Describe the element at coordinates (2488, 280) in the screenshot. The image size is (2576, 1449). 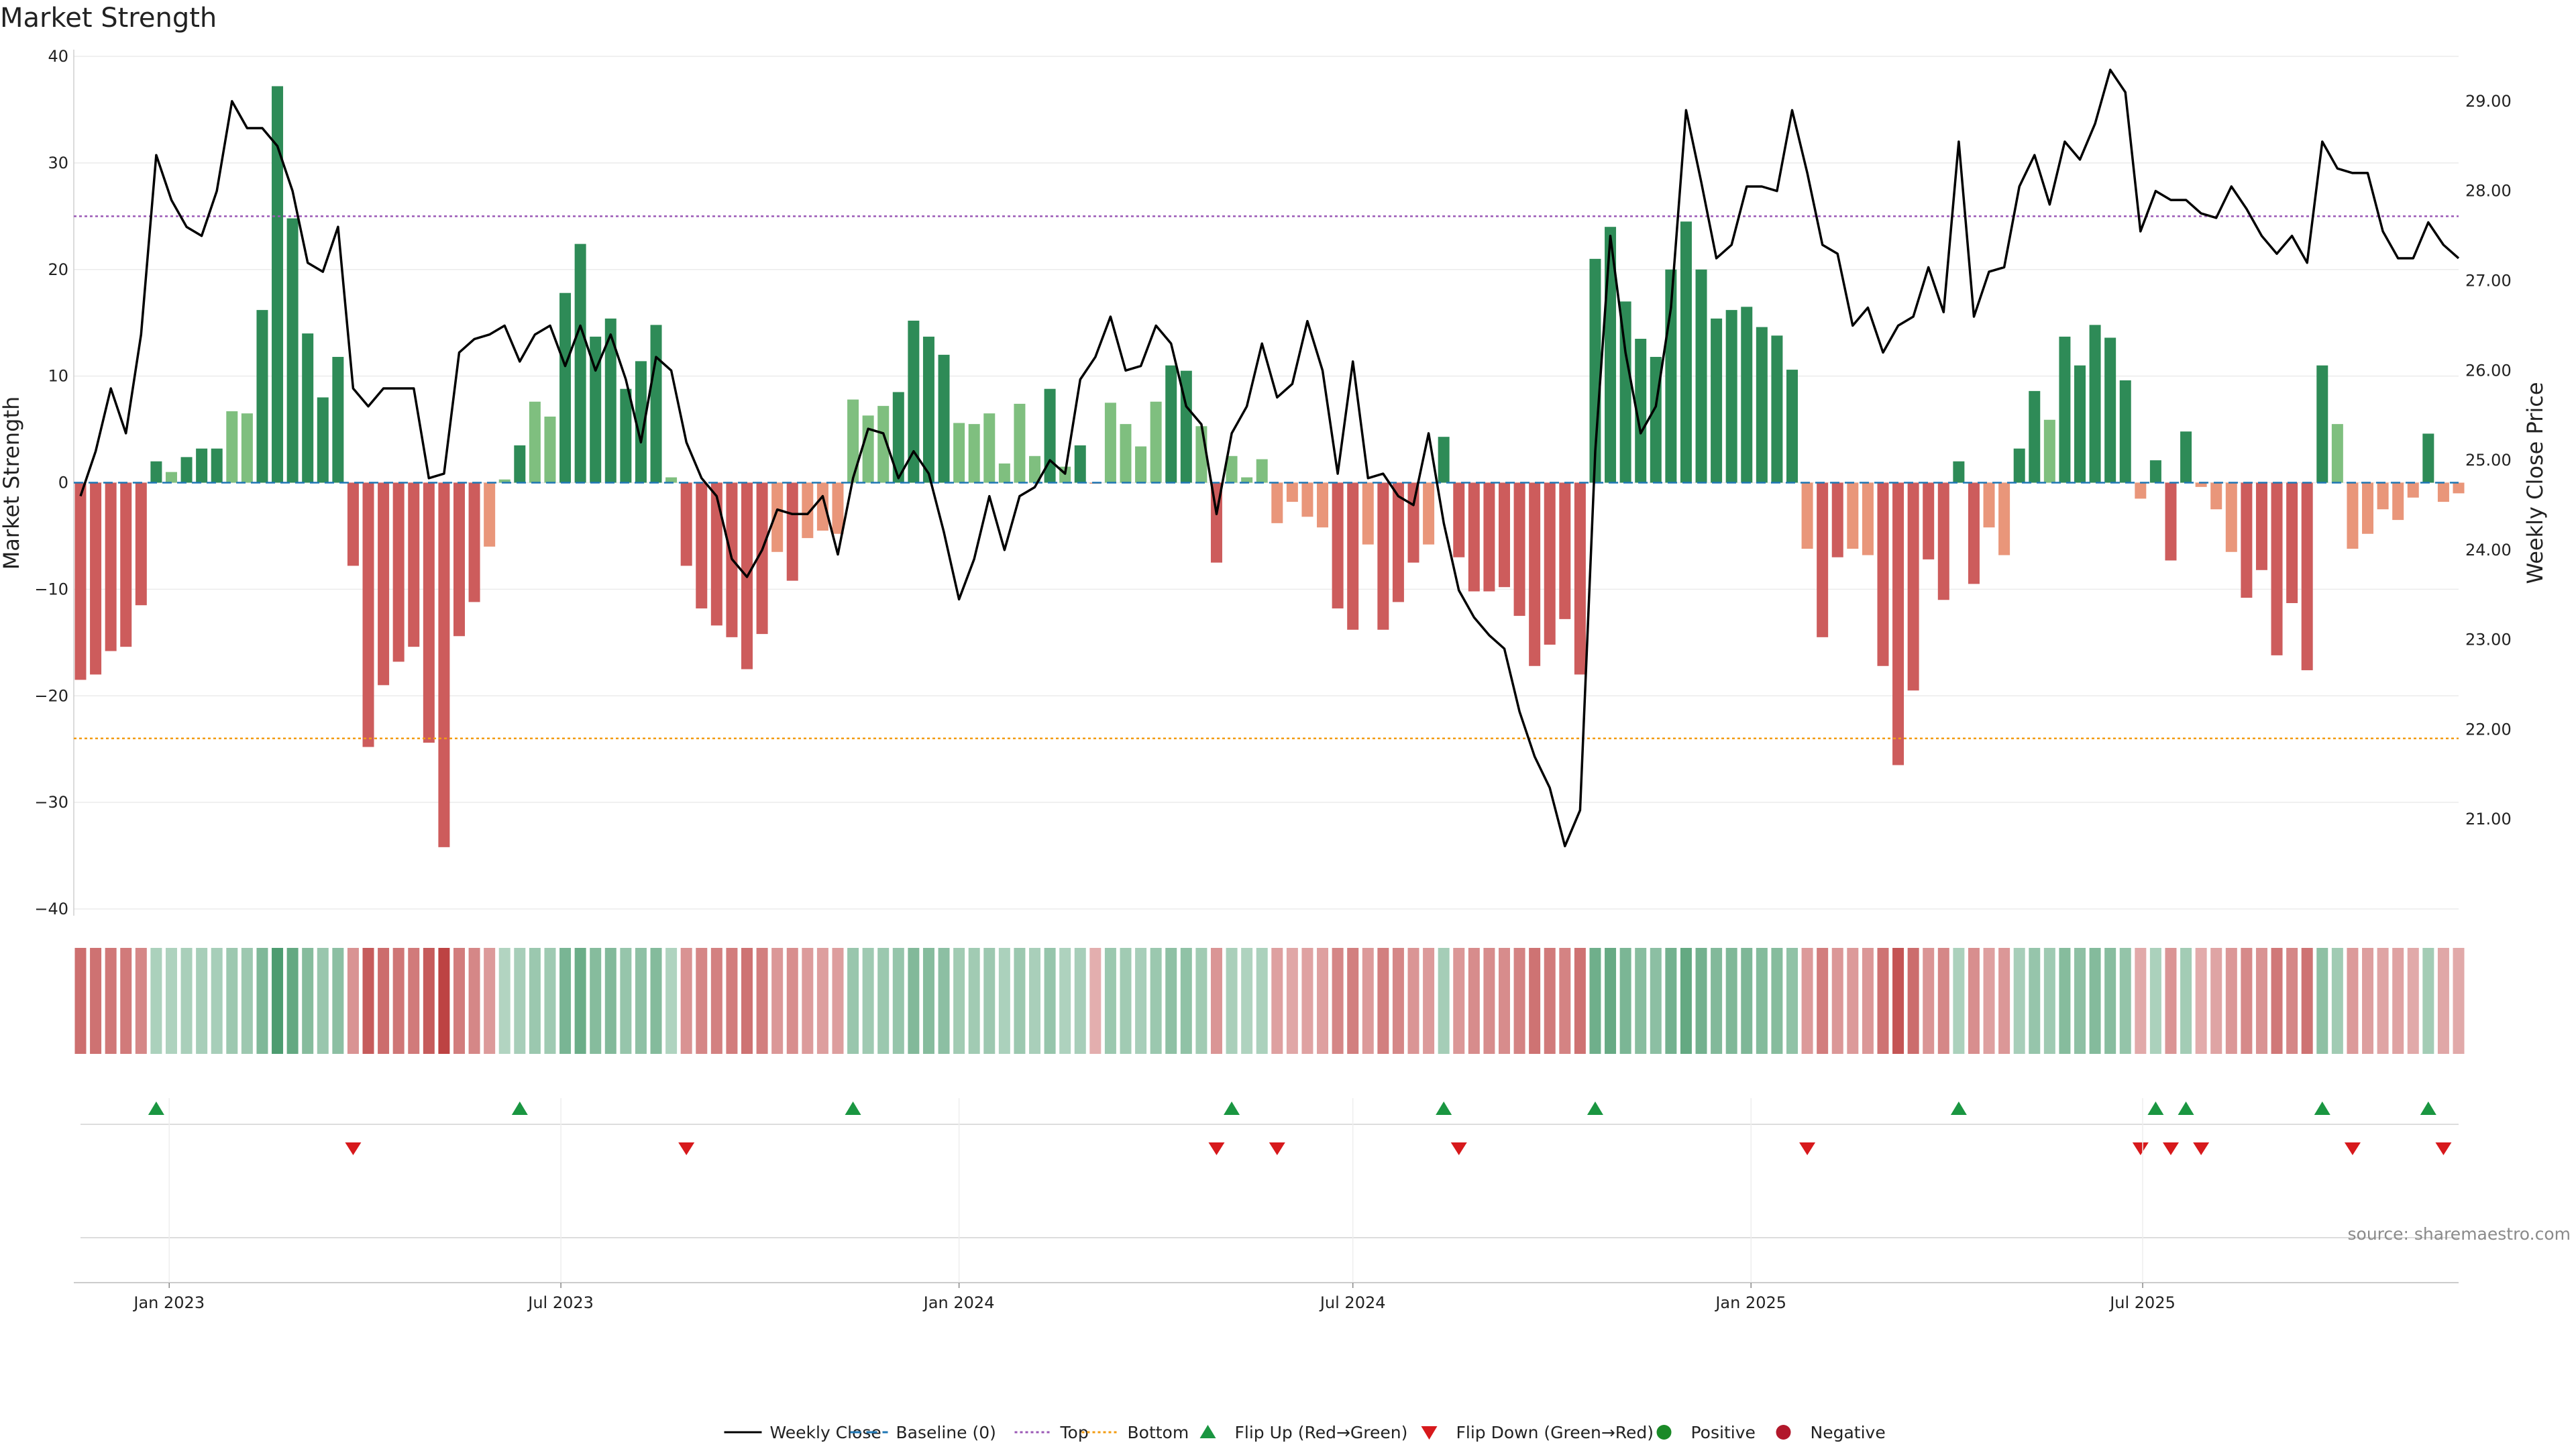
I see `y2-tick-label: 27.00` at that location.